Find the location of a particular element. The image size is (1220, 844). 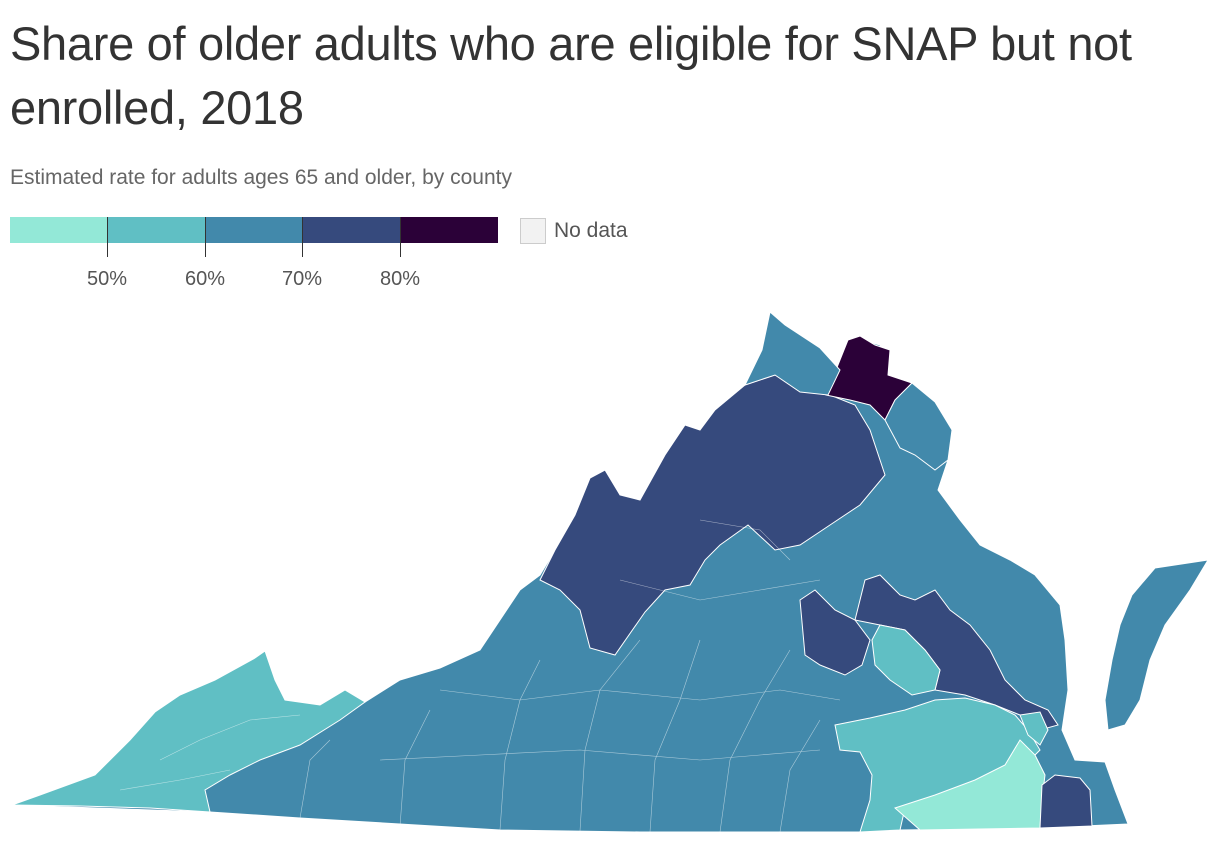

no-data-swatch is located at coordinates (533, 231).